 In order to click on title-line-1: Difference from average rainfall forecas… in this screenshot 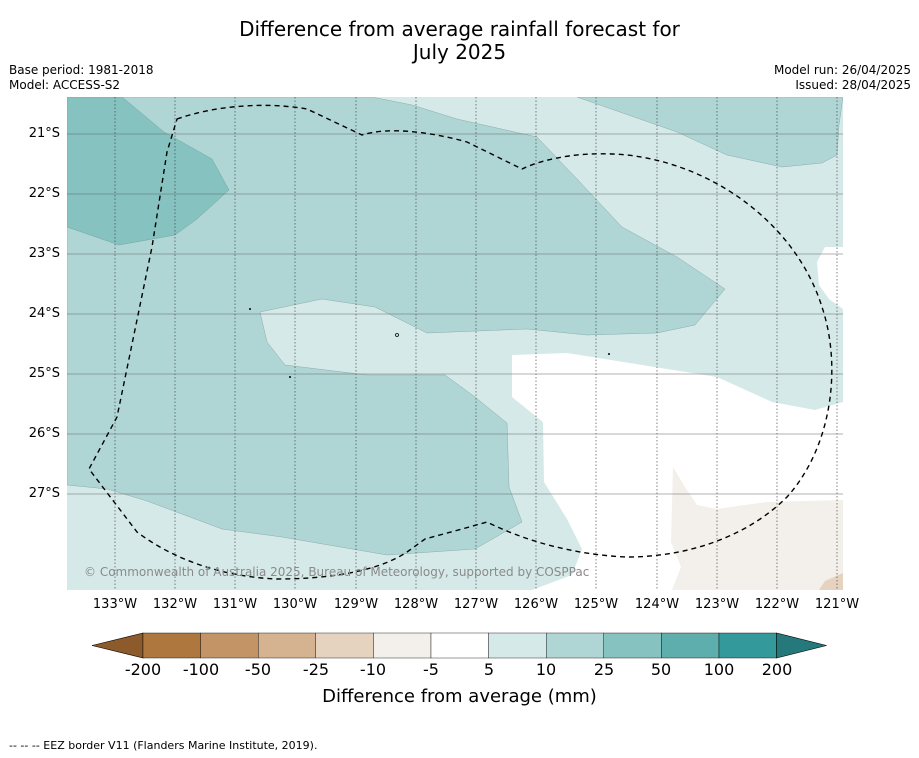, I will do `click(459, 29)`.